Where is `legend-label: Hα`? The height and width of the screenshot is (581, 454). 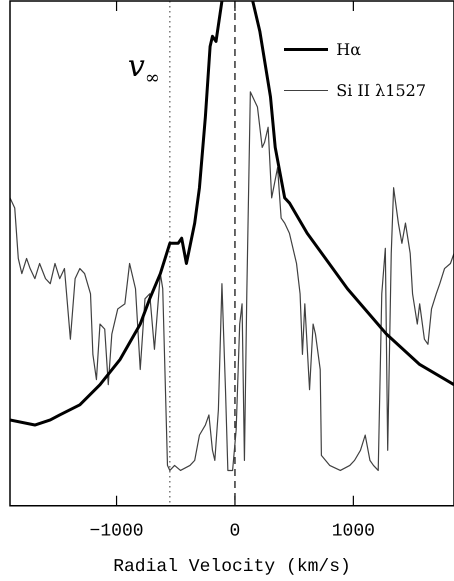
legend-label: Hα is located at coordinates (349, 49).